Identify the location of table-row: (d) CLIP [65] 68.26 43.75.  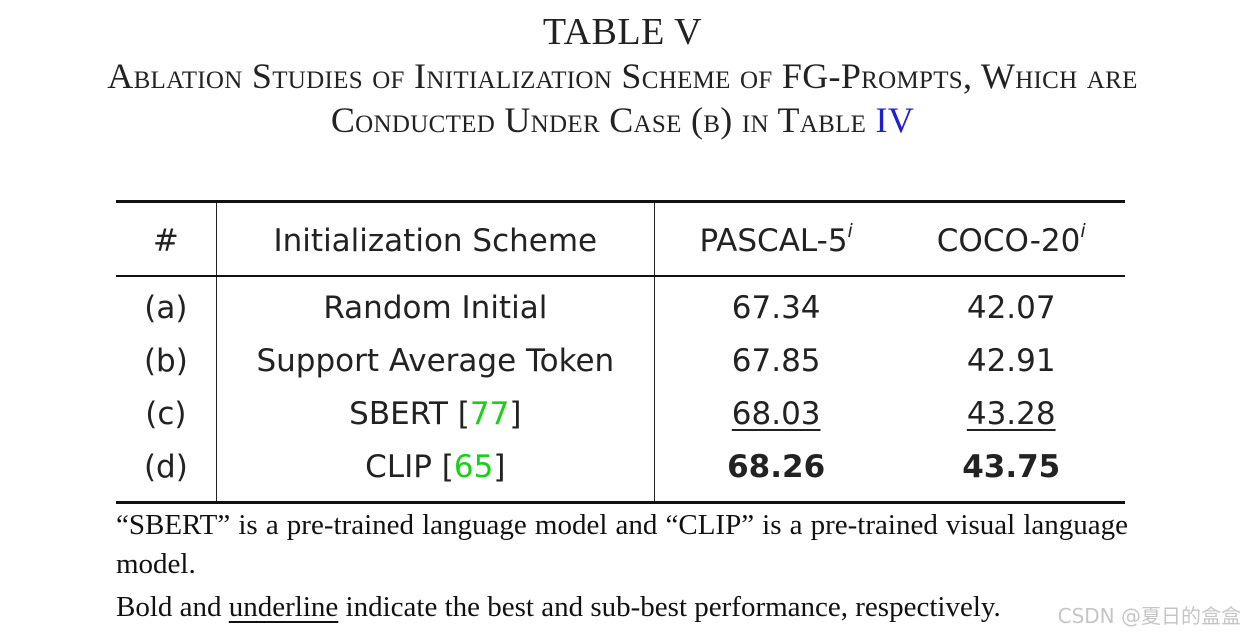
(620, 471).